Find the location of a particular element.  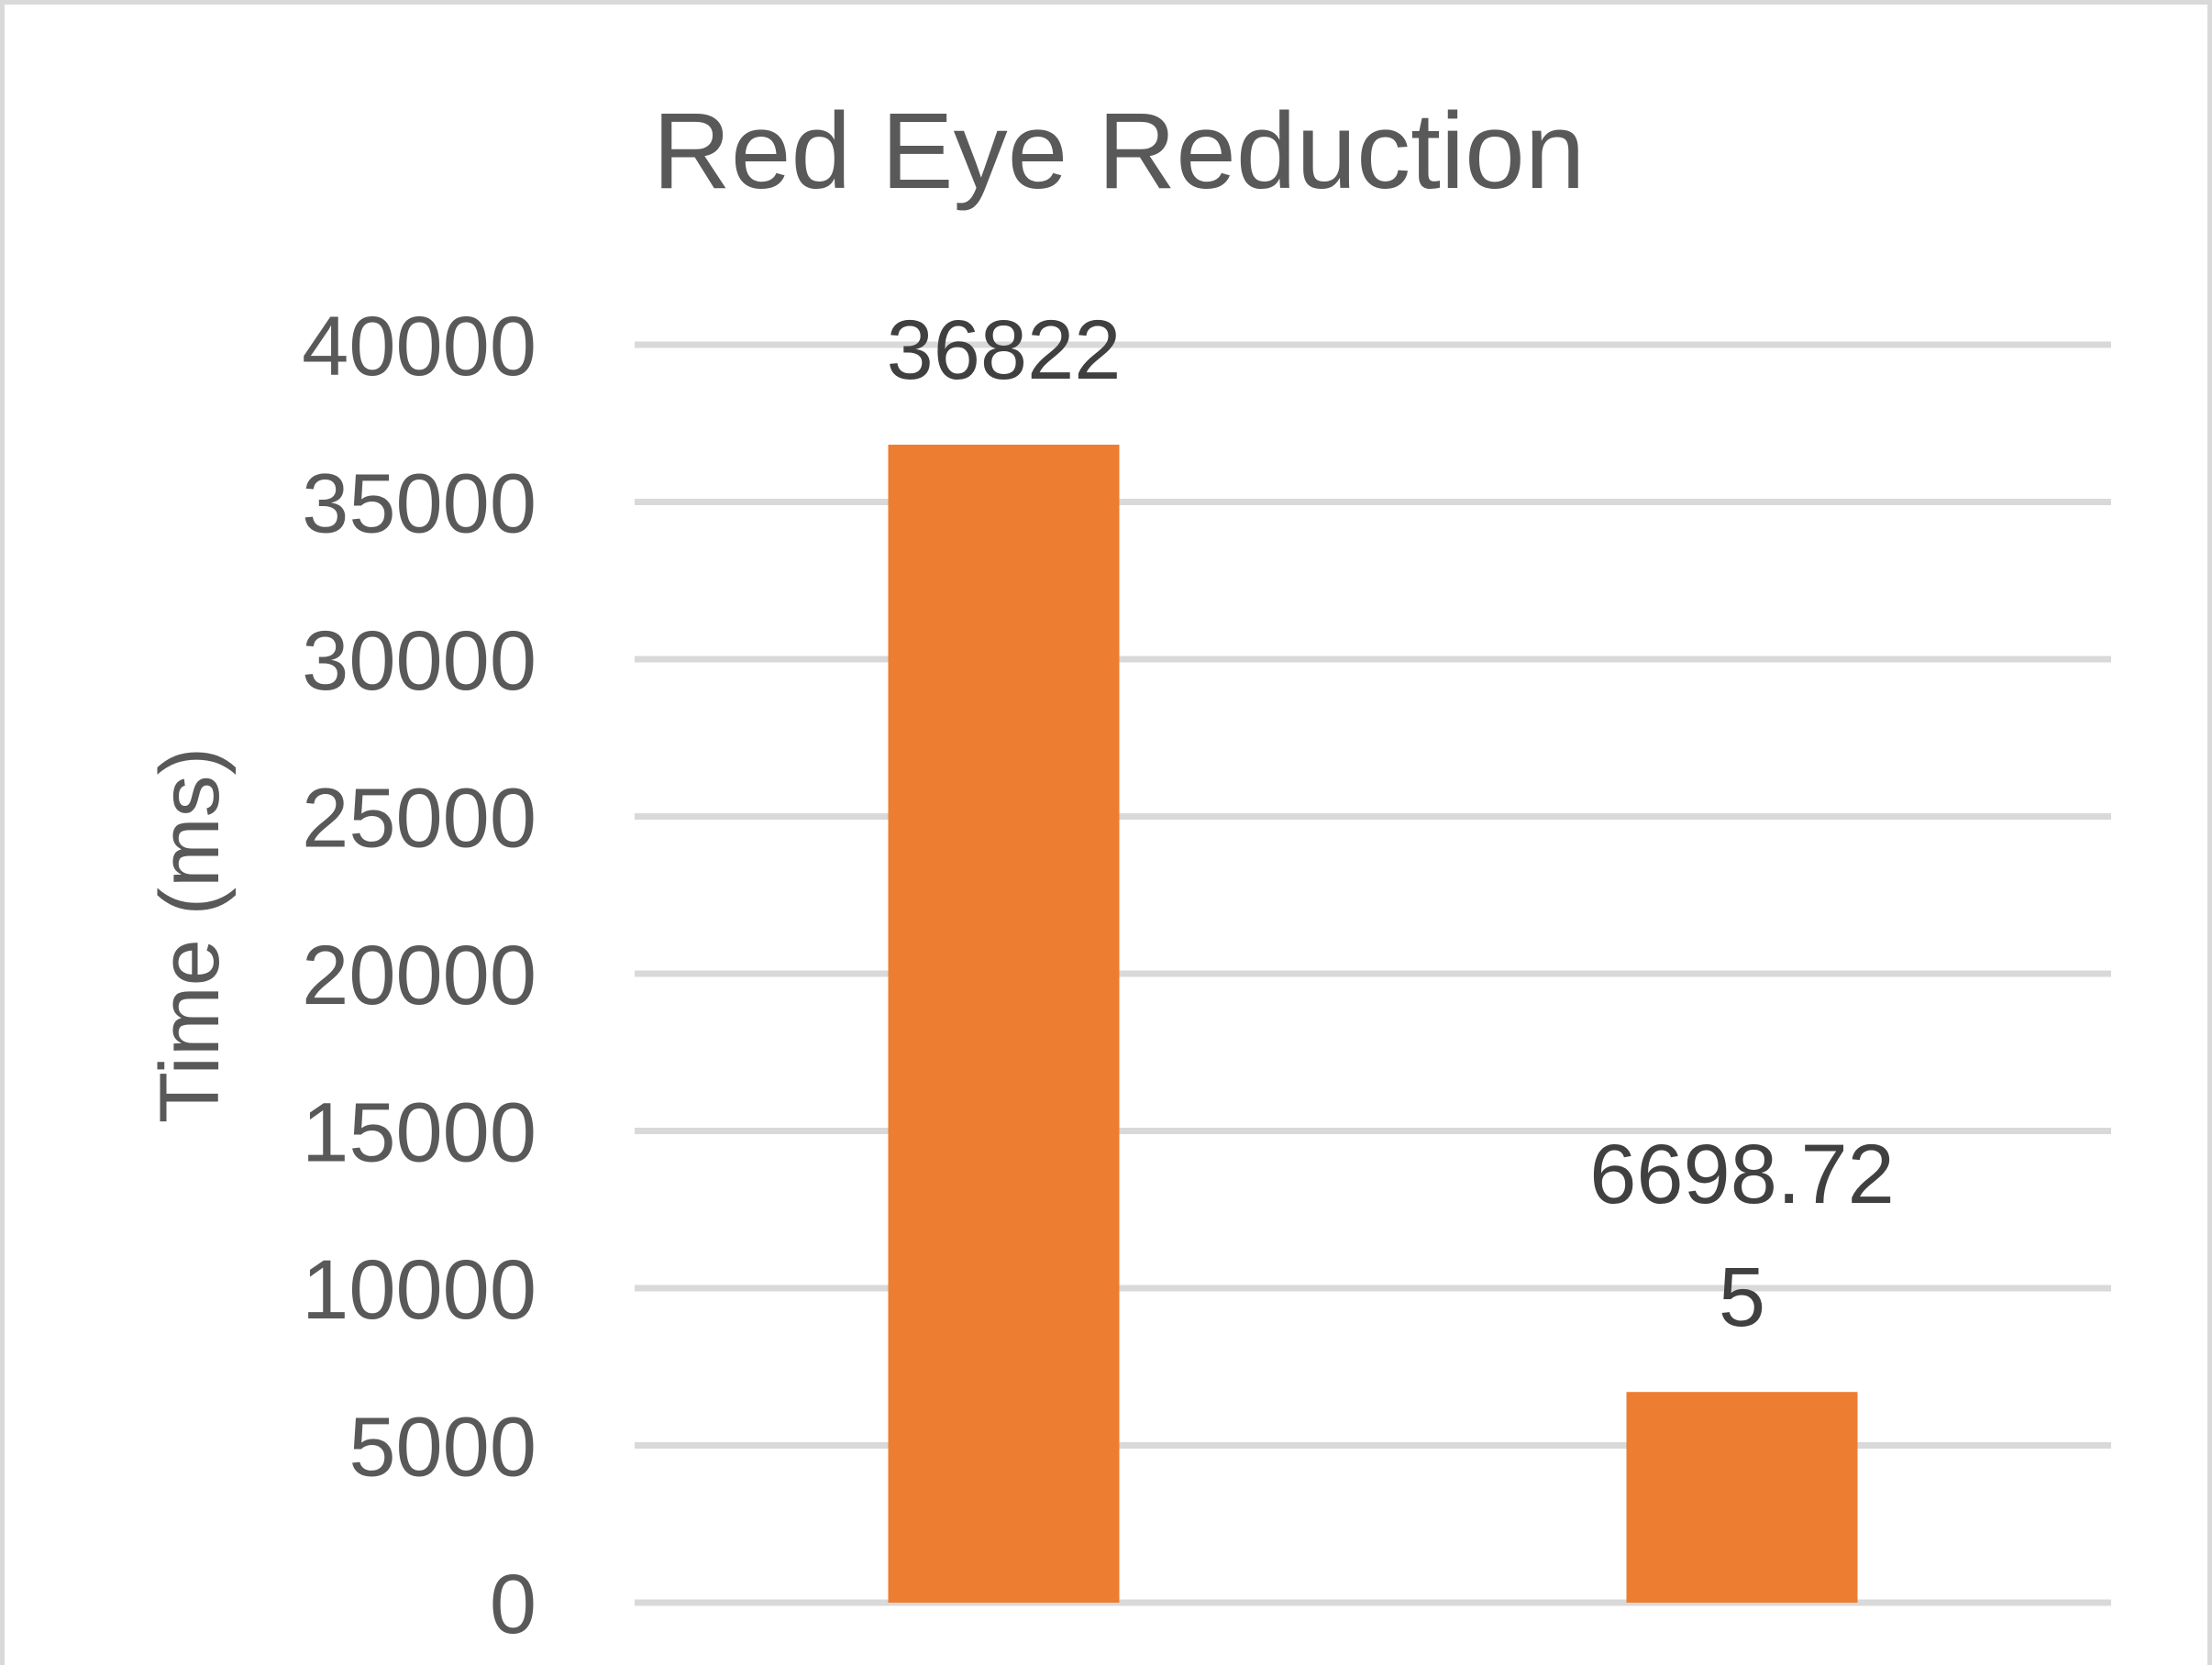

y-tick-label: 10000 is located at coordinates (419, 1290).